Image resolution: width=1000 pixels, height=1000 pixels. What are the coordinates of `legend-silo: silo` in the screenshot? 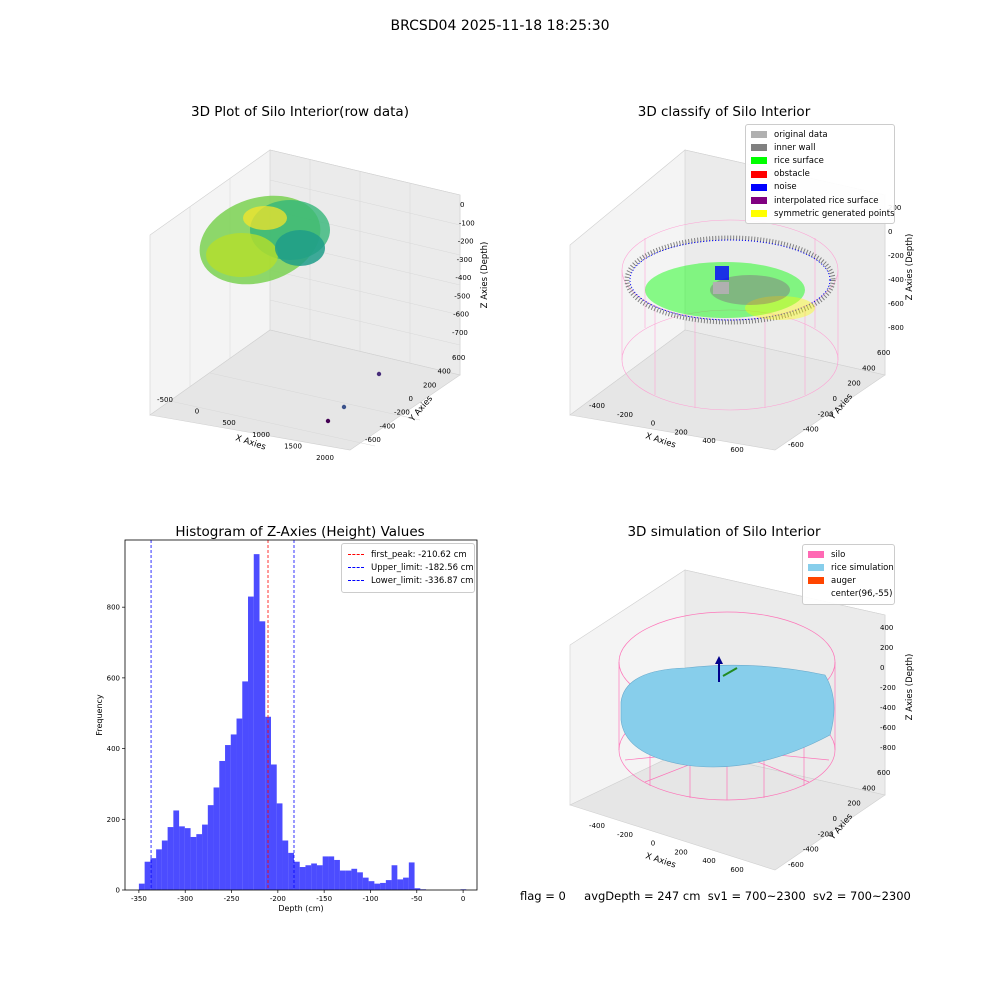 It's located at (848, 554).